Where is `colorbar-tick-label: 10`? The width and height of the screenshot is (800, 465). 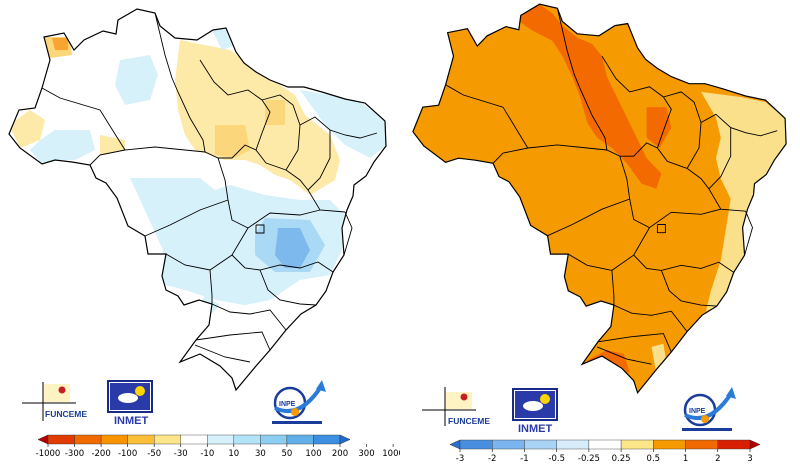
colorbar-tick-label: 10 is located at coordinates (233, 454).